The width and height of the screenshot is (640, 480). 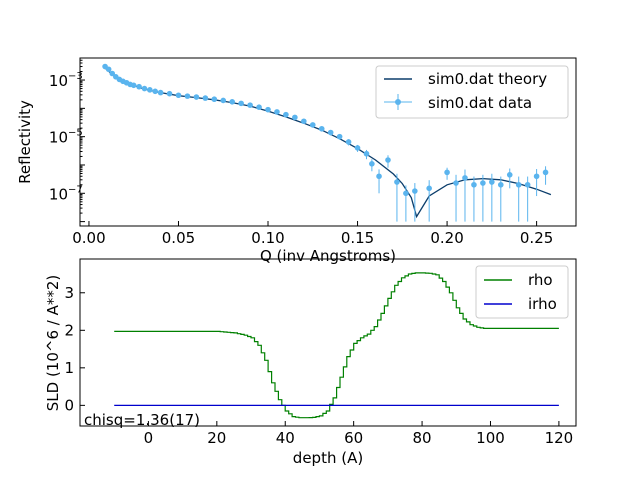 I want to click on reflectivity-x-ticks: 0.00 0.05 0.10 0.15 0.20 0.25, so click(x=312, y=234).